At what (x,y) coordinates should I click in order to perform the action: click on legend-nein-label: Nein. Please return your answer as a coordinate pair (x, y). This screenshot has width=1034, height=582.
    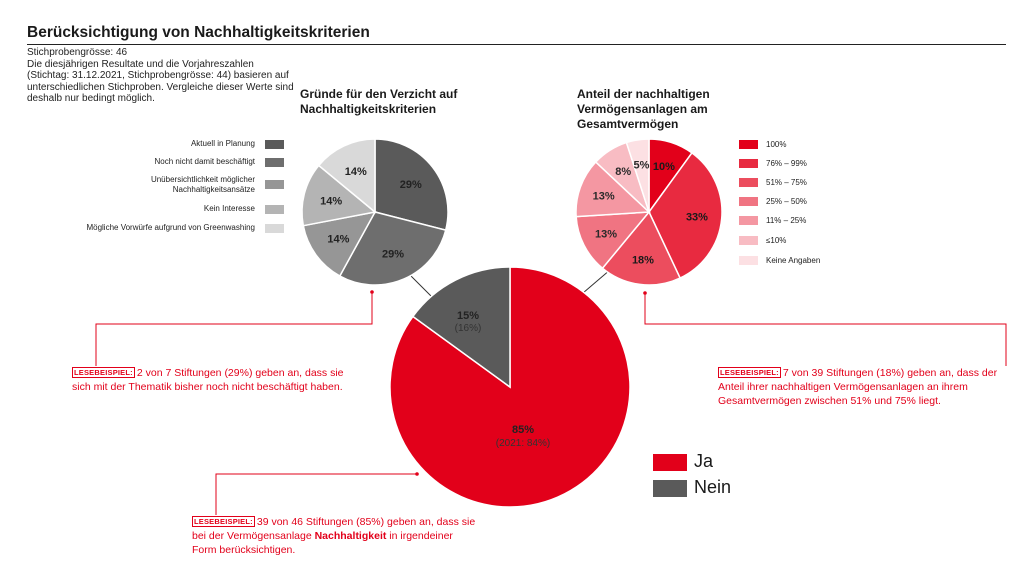
    Looking at the image, I should click on (713, 487).